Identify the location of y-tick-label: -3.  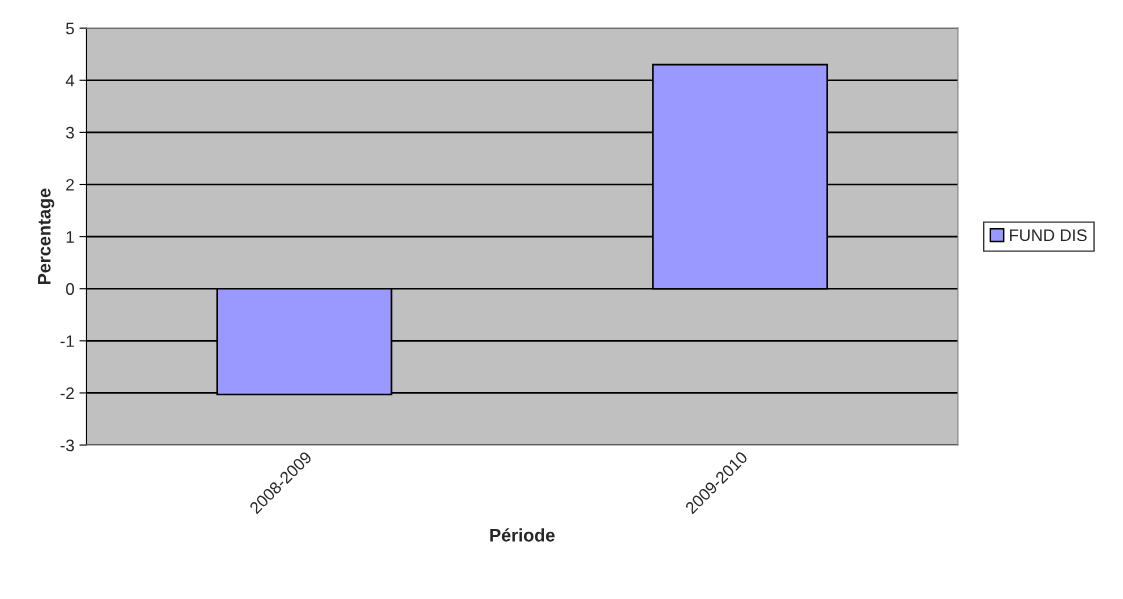
(67, 445).